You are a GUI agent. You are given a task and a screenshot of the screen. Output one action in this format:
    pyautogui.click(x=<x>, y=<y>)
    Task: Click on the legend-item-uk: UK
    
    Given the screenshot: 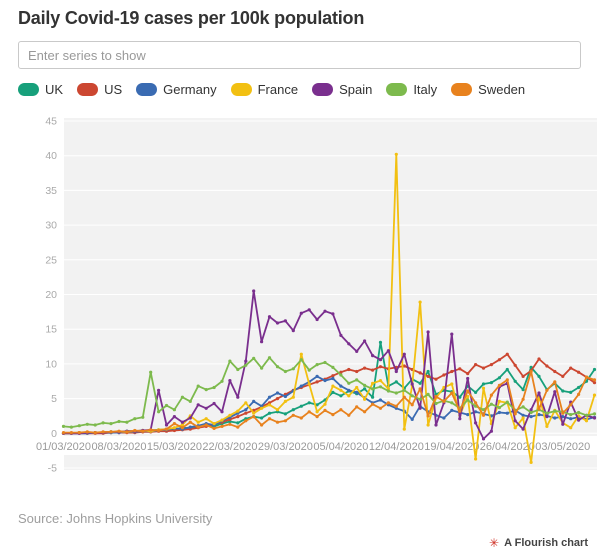 What is the action you would take?
    pyautogui.click(x=40, y=89)
    